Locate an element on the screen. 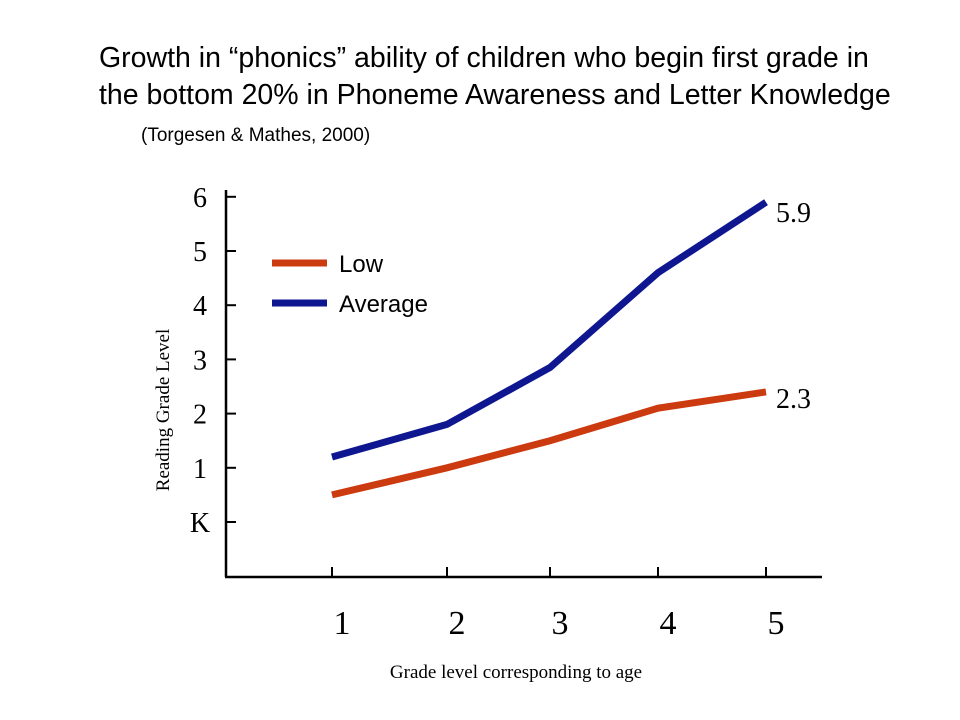 This screenshot has width=960, height=720. y-tick-label: 5 is located at coordinates (200, 252).